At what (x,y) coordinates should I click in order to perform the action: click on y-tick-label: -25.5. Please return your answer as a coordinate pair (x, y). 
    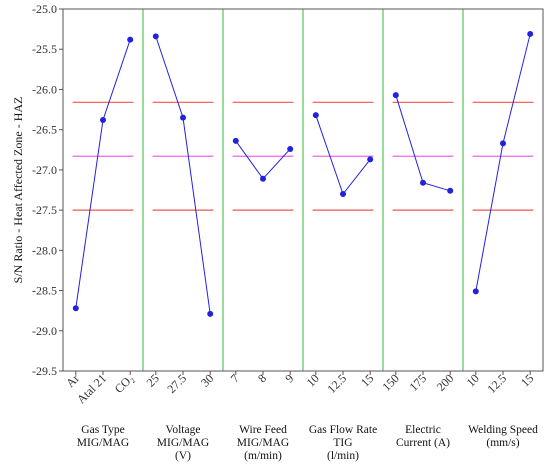
    Looking at the image, I should click on (44, 49).